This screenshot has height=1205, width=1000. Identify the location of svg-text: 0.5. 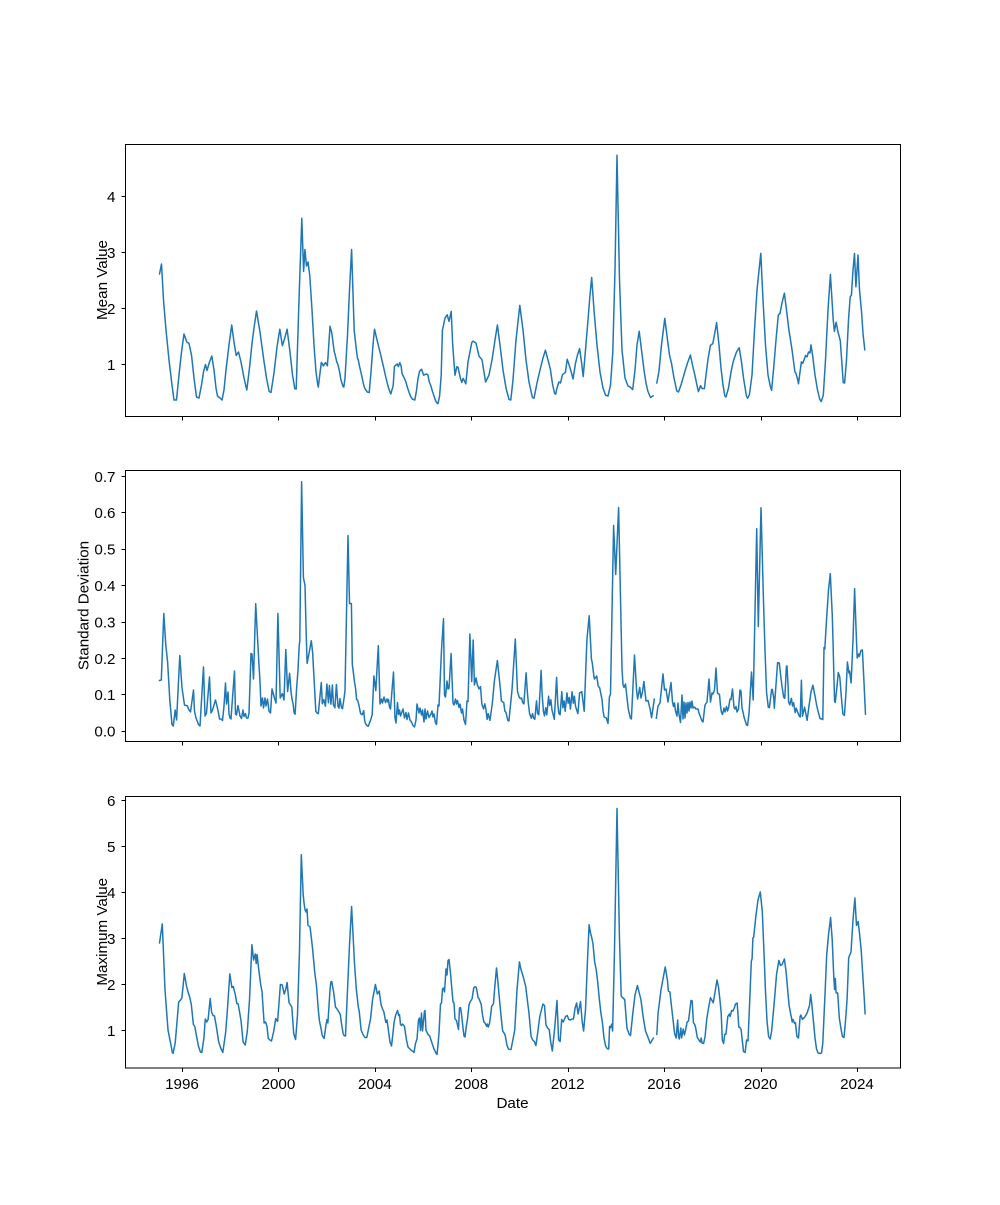
(104, 550).